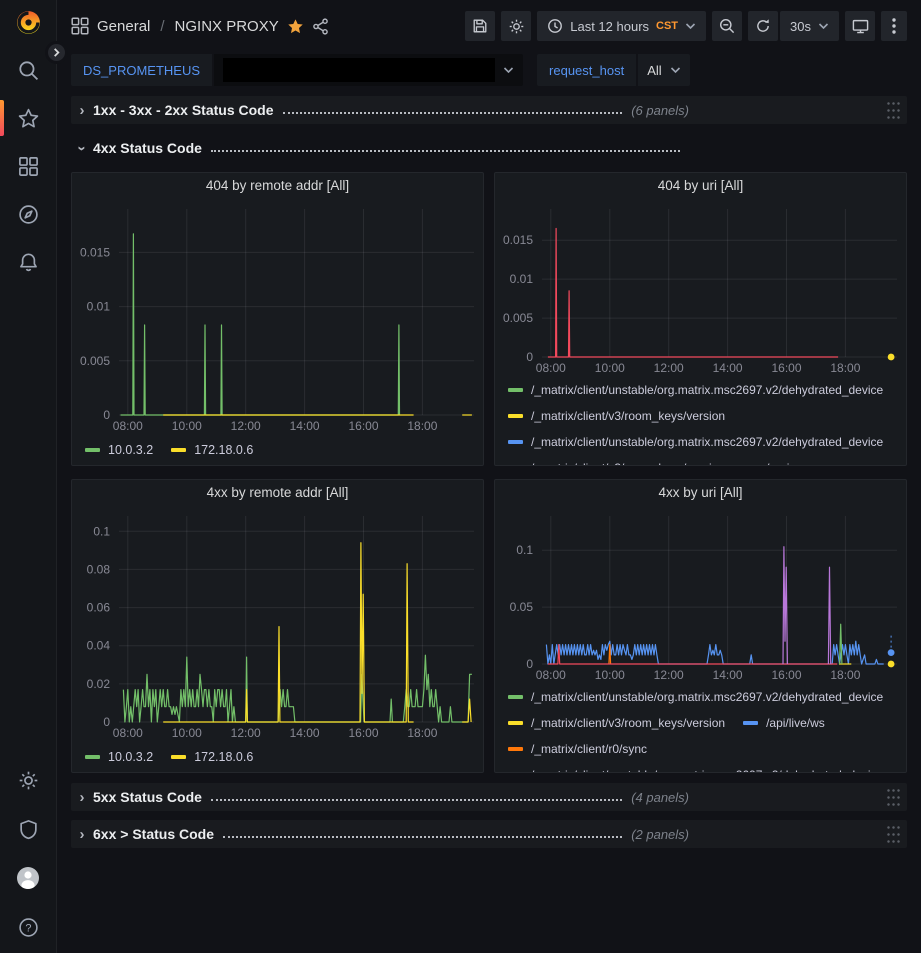  I want to click on chevron-down-icon: ›, so click(82, 148).